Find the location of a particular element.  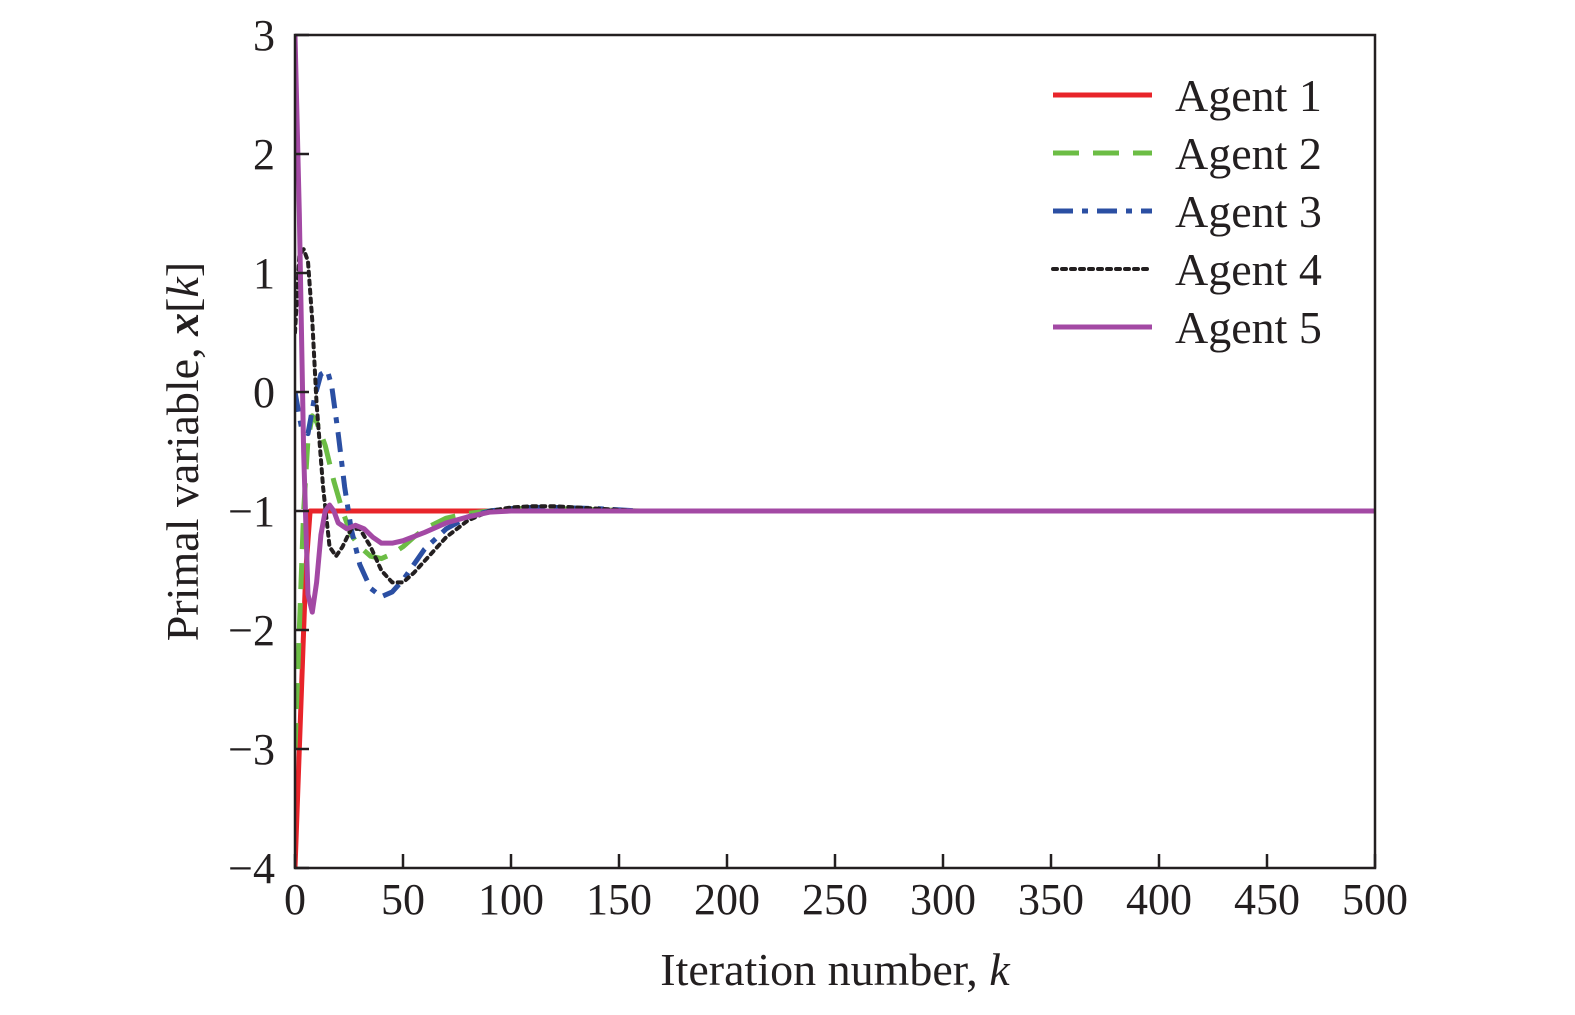

x-tick-label: 100 is located at coordinates (511, 899).